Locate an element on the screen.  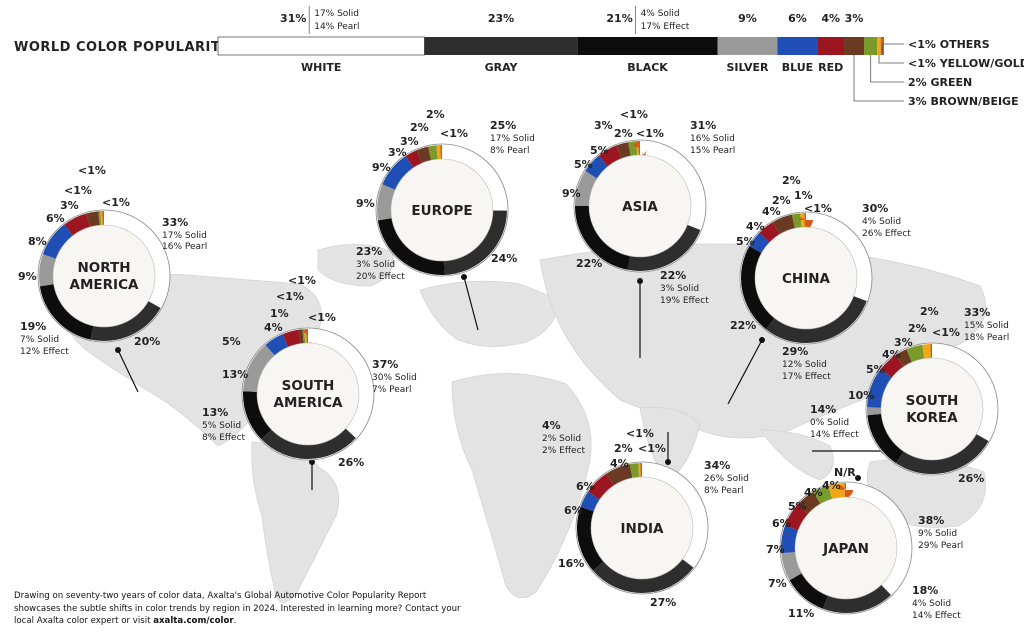
bar-seg-silver is located at coordinates (747, 46).